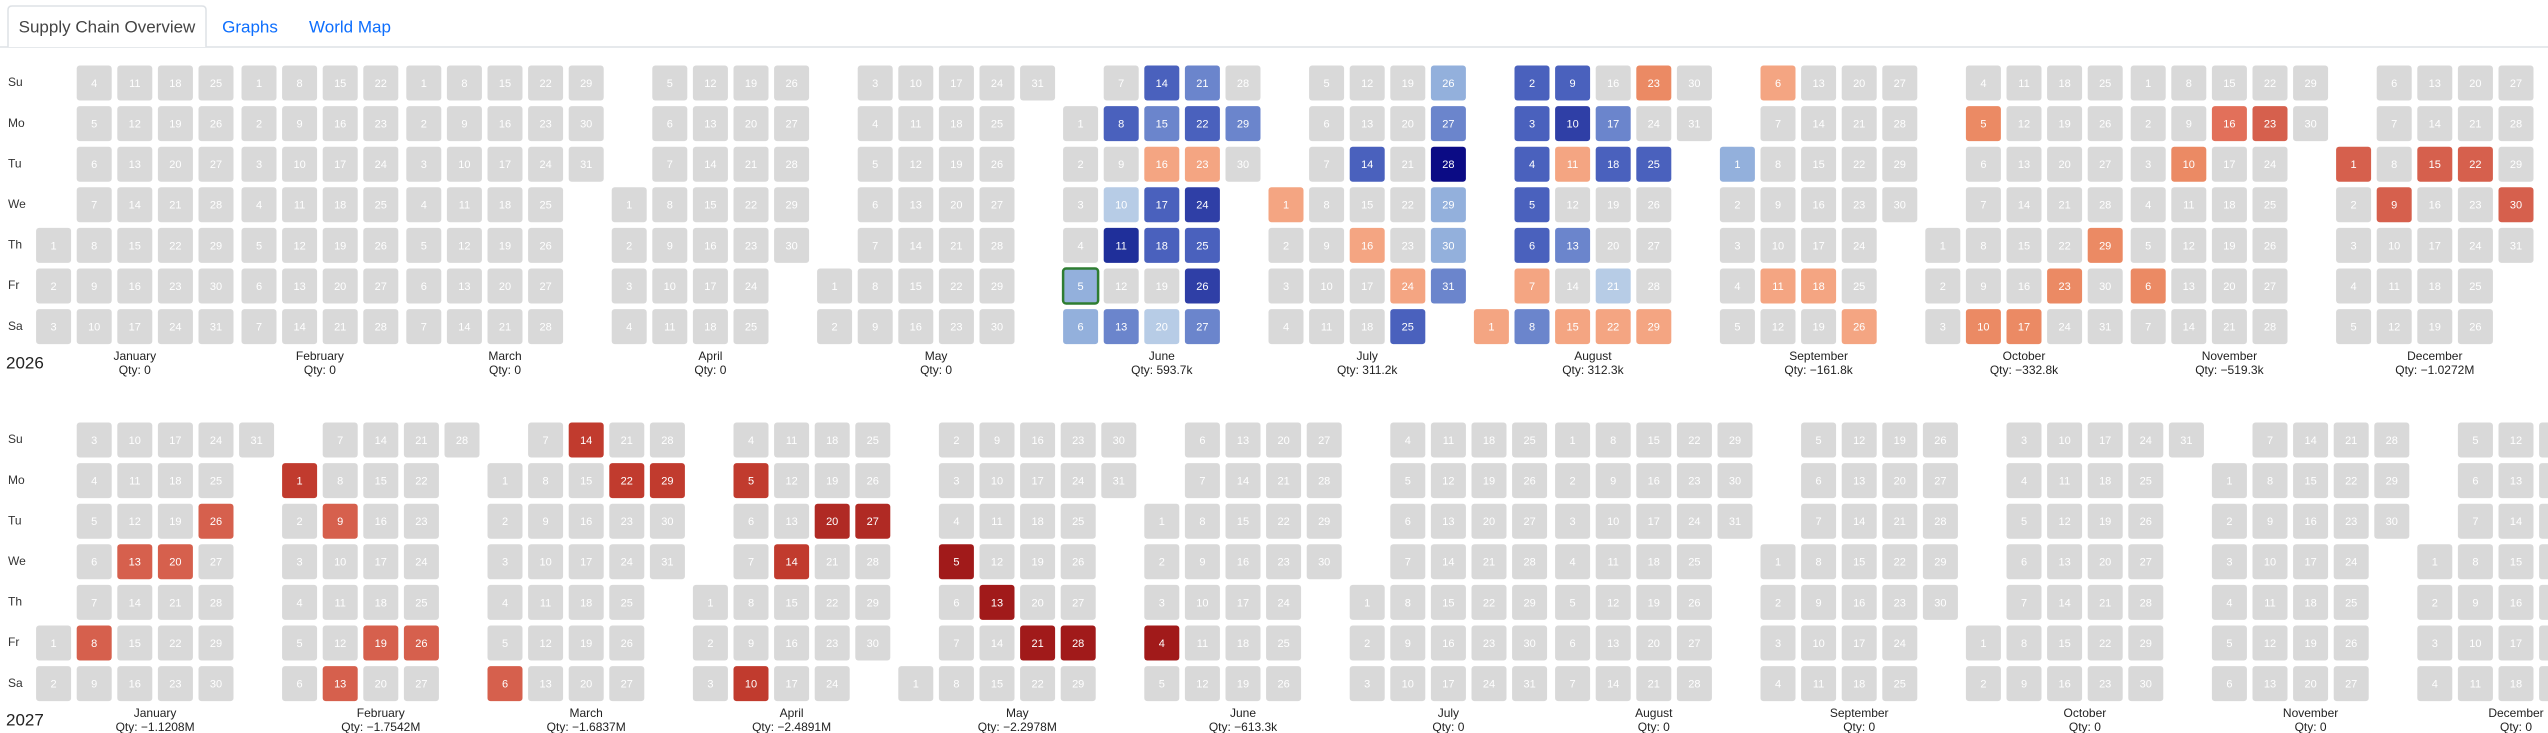 The width and height of the screenshot is (2548, 733). What do you see at coordinates (2085, 713) in the screenshot?
I see `month-label: October` at bounding box center [2085, 713].